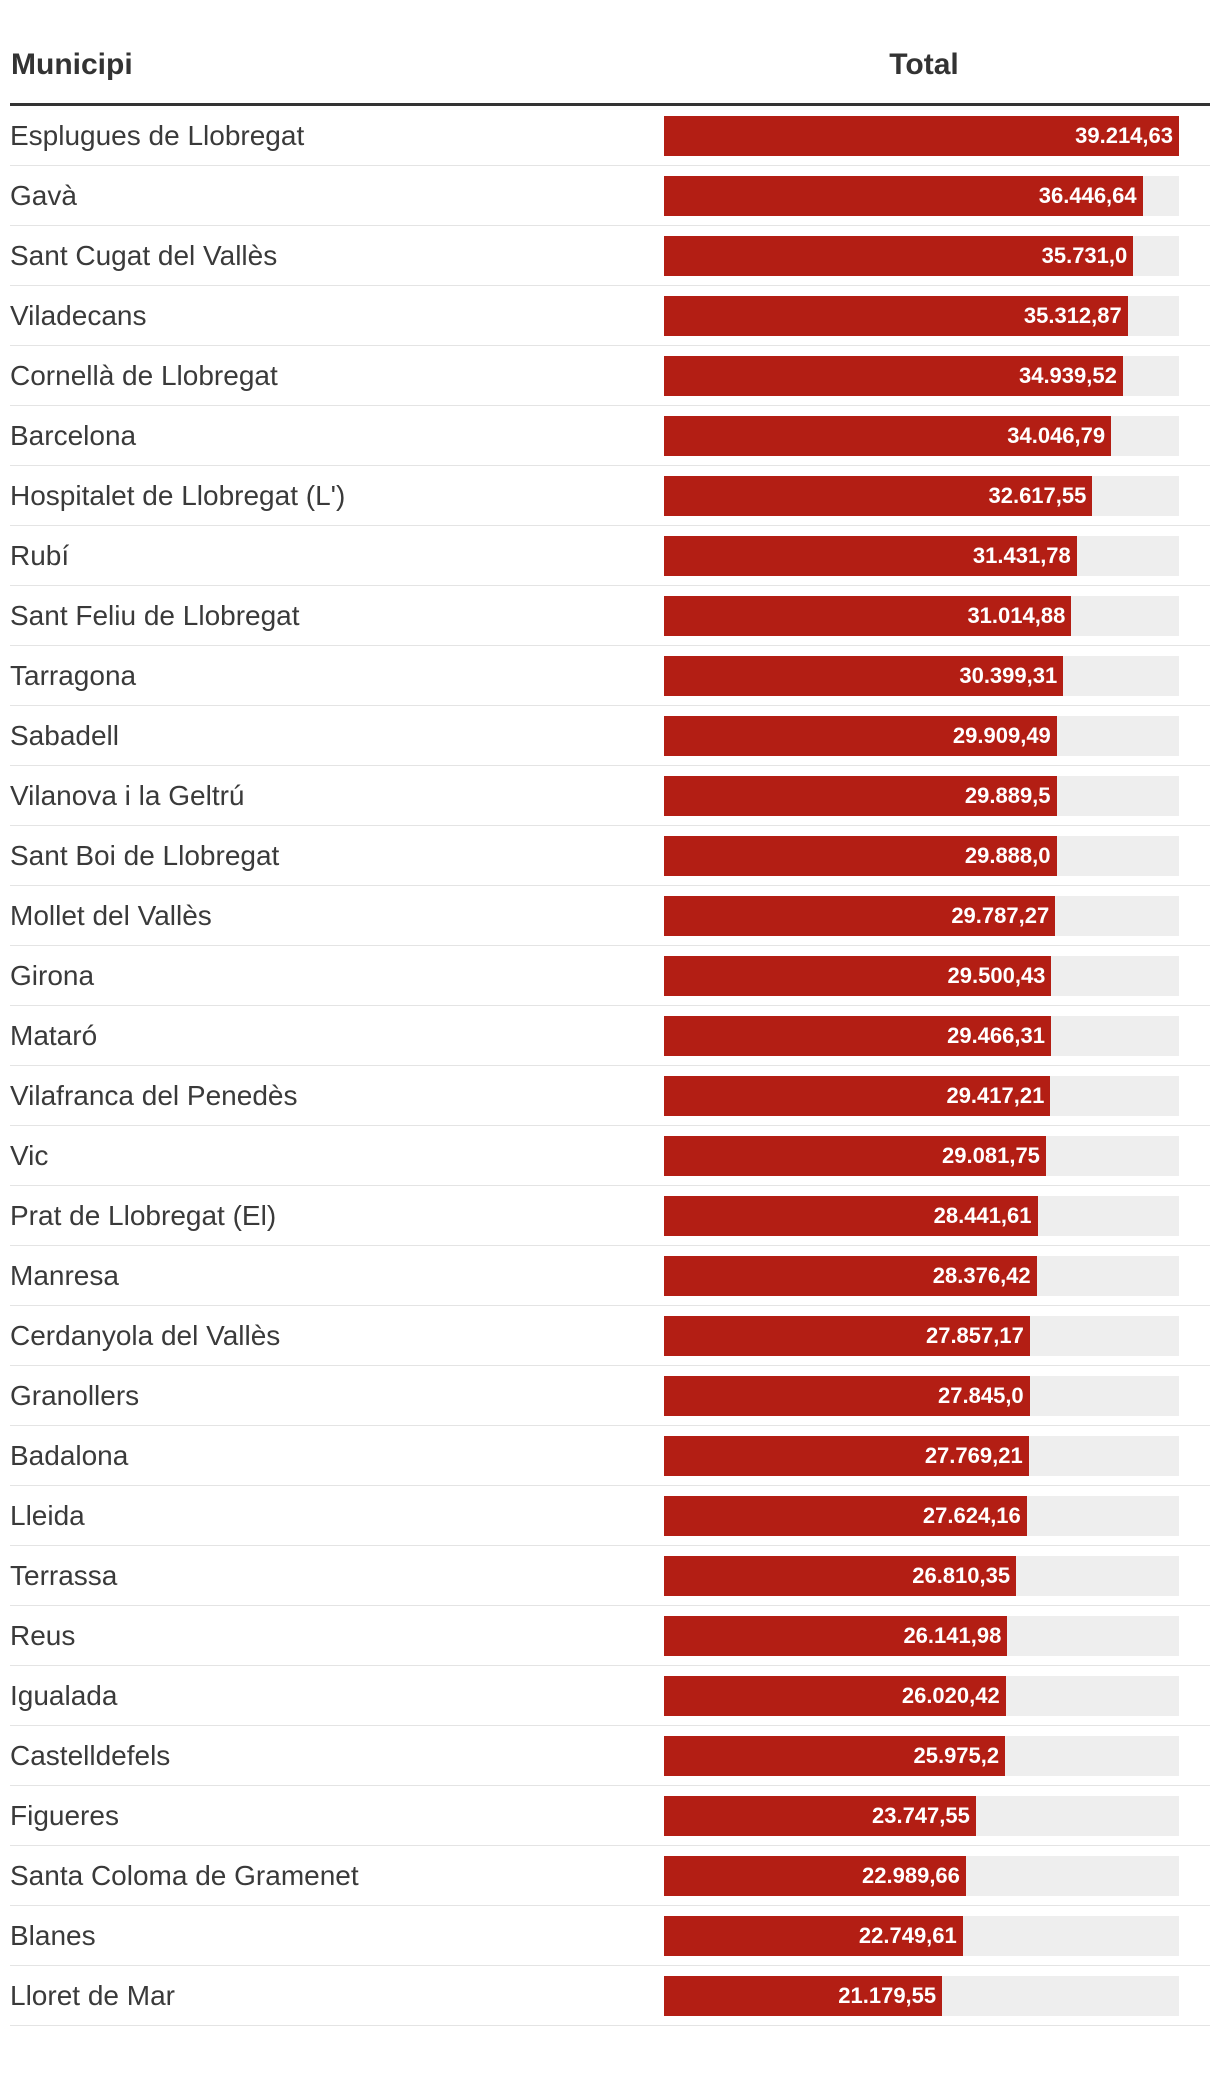 The height and width of the screenshot is (2076, 1220). Describe the element at coordinates (1000, 915) in the screenshot. I see `total-value-label: 29.787,27` at that location.